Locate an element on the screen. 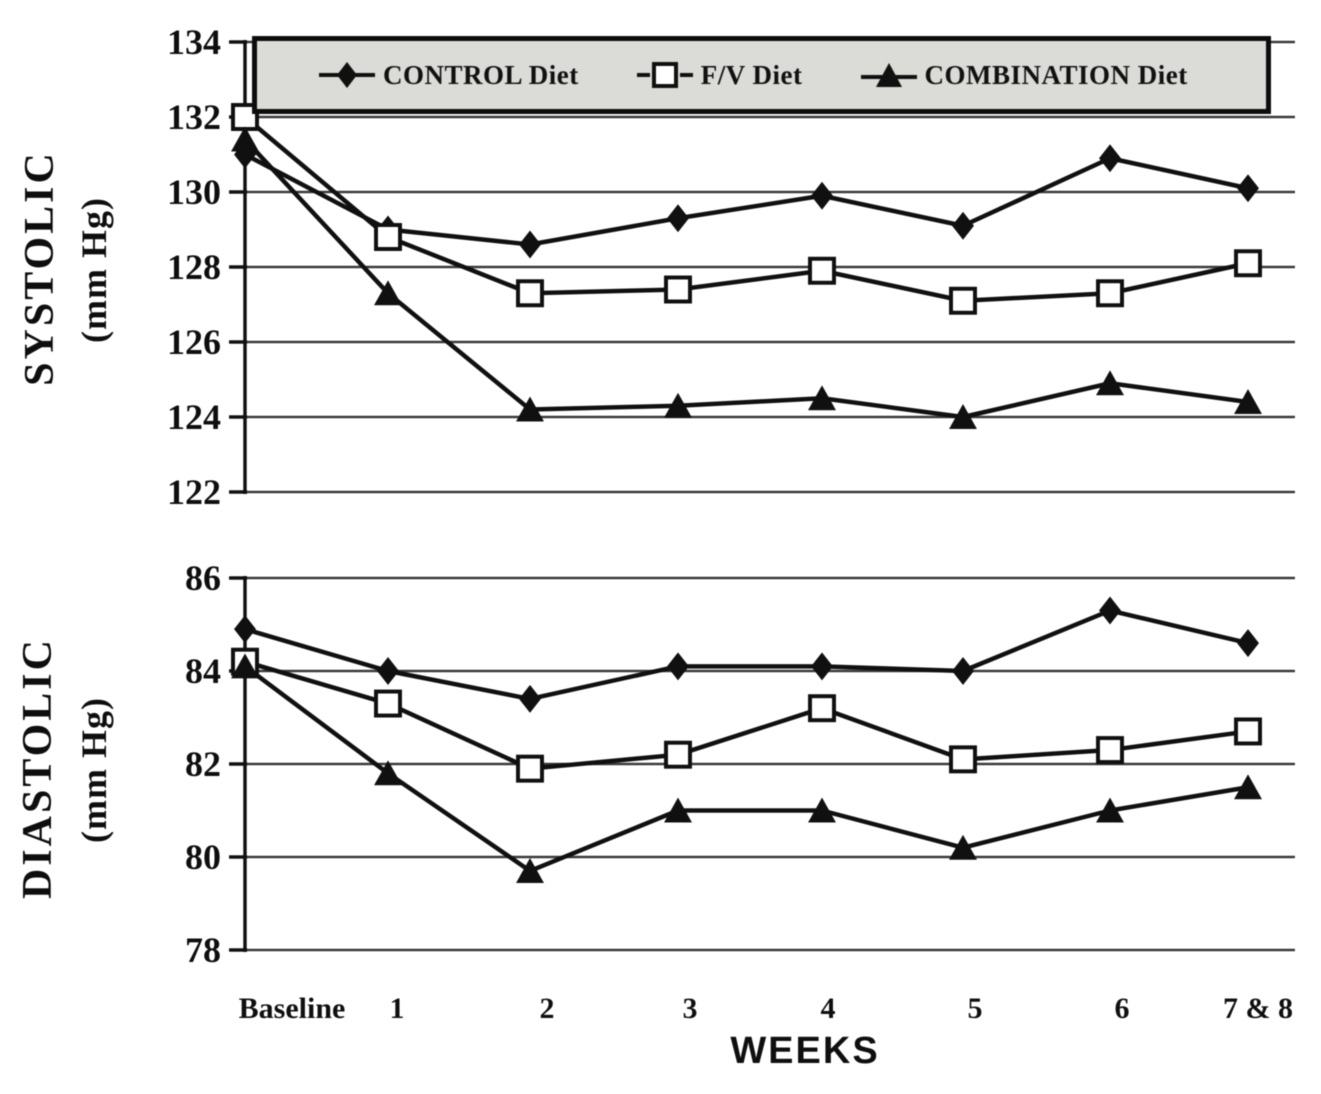 This screenshot has height=1094, width=1321. x-tick-label-1: 1 is located at coordinates (397, 1008).